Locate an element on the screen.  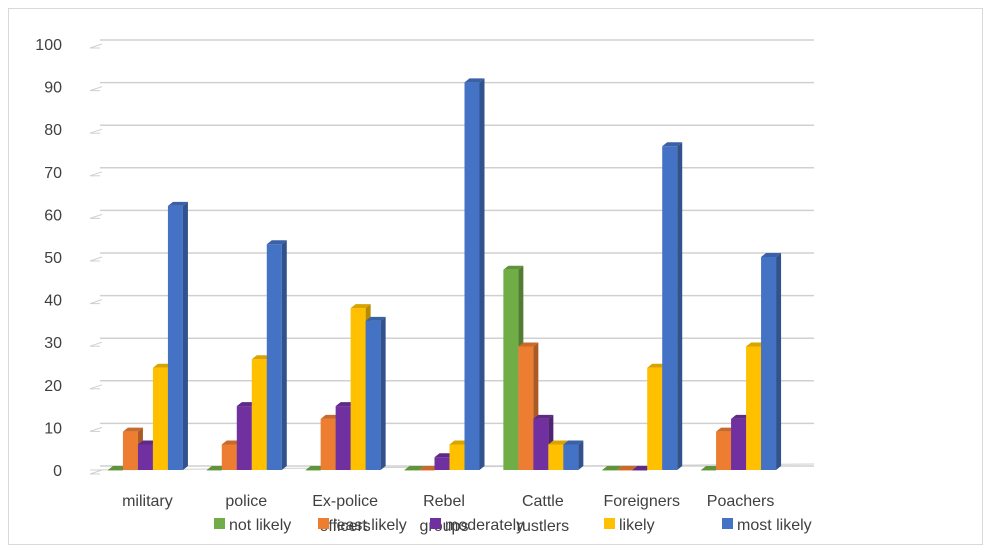
x-category-label: police is located at coordinates (246, 501).